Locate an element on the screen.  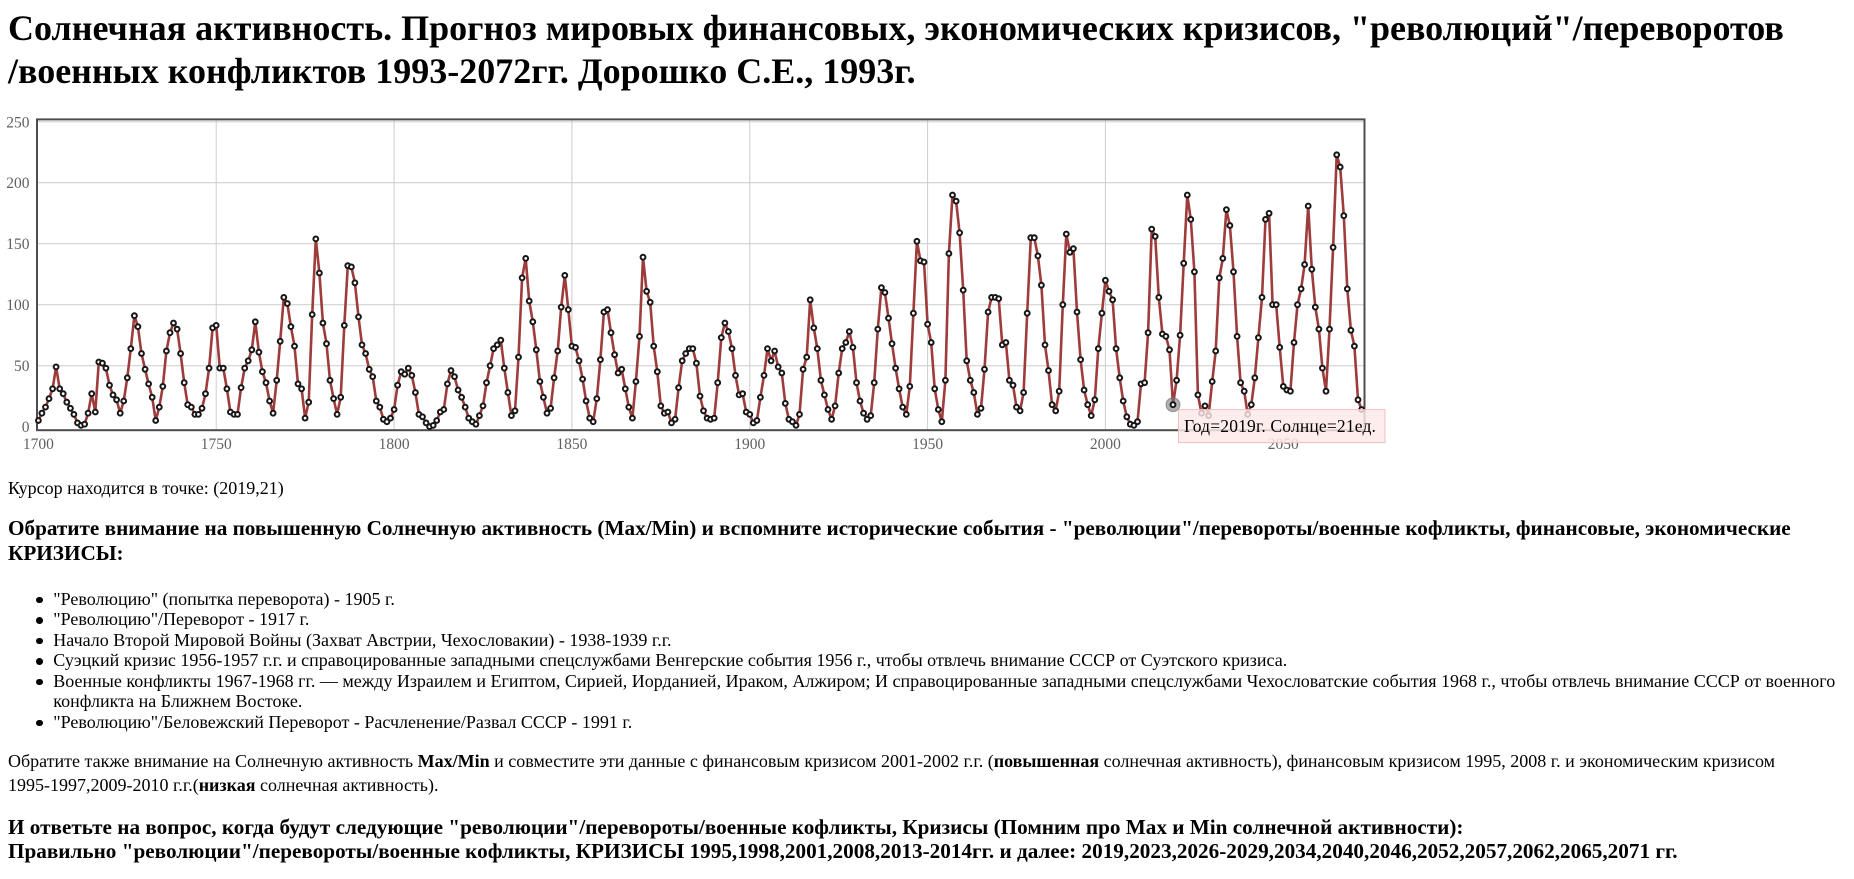
svg-text: 1750 is located at coordinates (216, 444).